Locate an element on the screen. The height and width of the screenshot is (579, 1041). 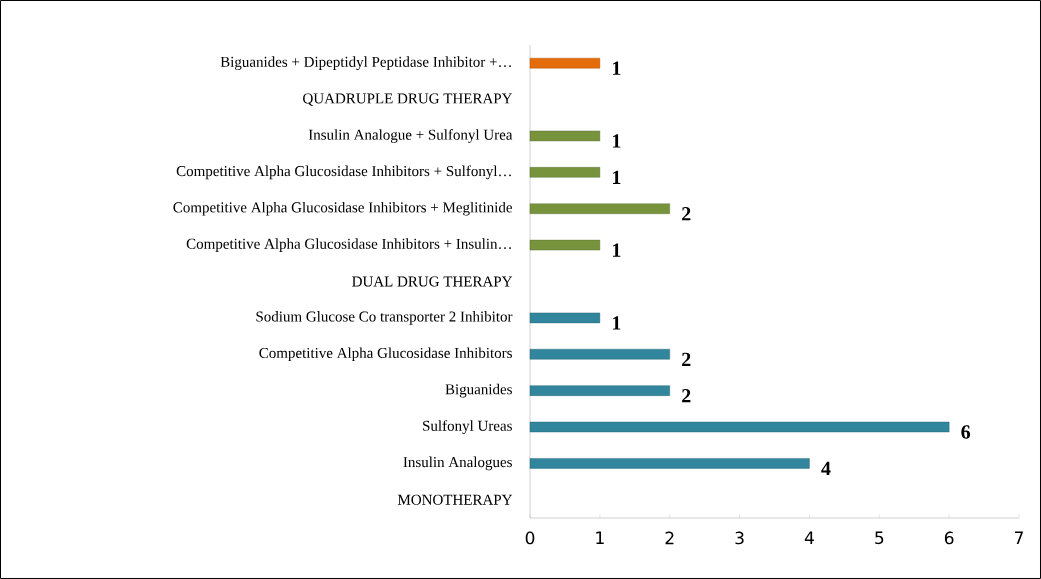
y-tick-label: Competitive Alpha Glucosidase Inhibitors + Meglitinide is located at coordinates (343, 208).